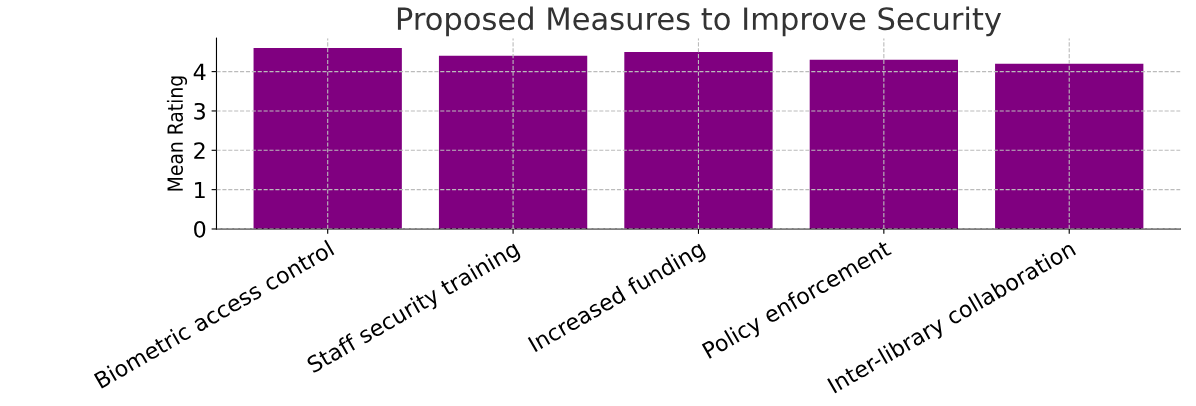 The height and width of the screenshot is (406, 1196). What do you see at coordinates (200, 229) in the screenshot?
I see `y-tick-label: 0` at bounding box center [200, 229].